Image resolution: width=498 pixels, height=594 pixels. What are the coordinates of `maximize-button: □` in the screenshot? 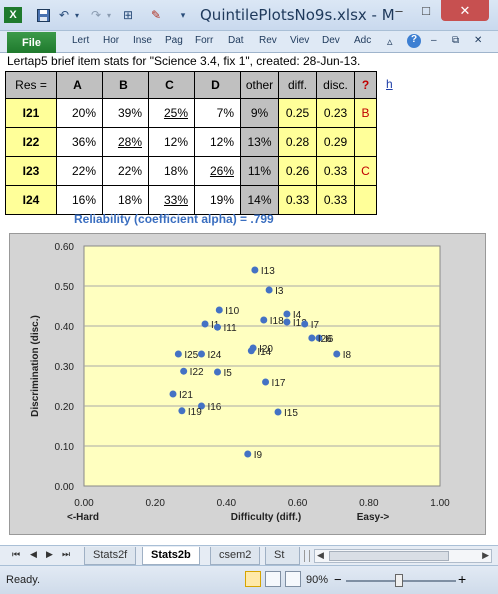 It's located at (426, 10).